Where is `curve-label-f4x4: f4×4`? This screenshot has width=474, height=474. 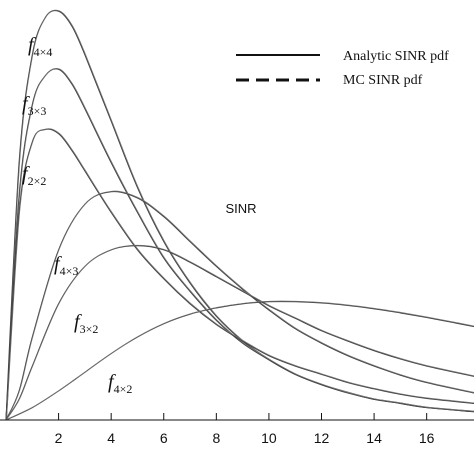
curve-label-f4x4: f4×4 is located at coordinates (40, 46).